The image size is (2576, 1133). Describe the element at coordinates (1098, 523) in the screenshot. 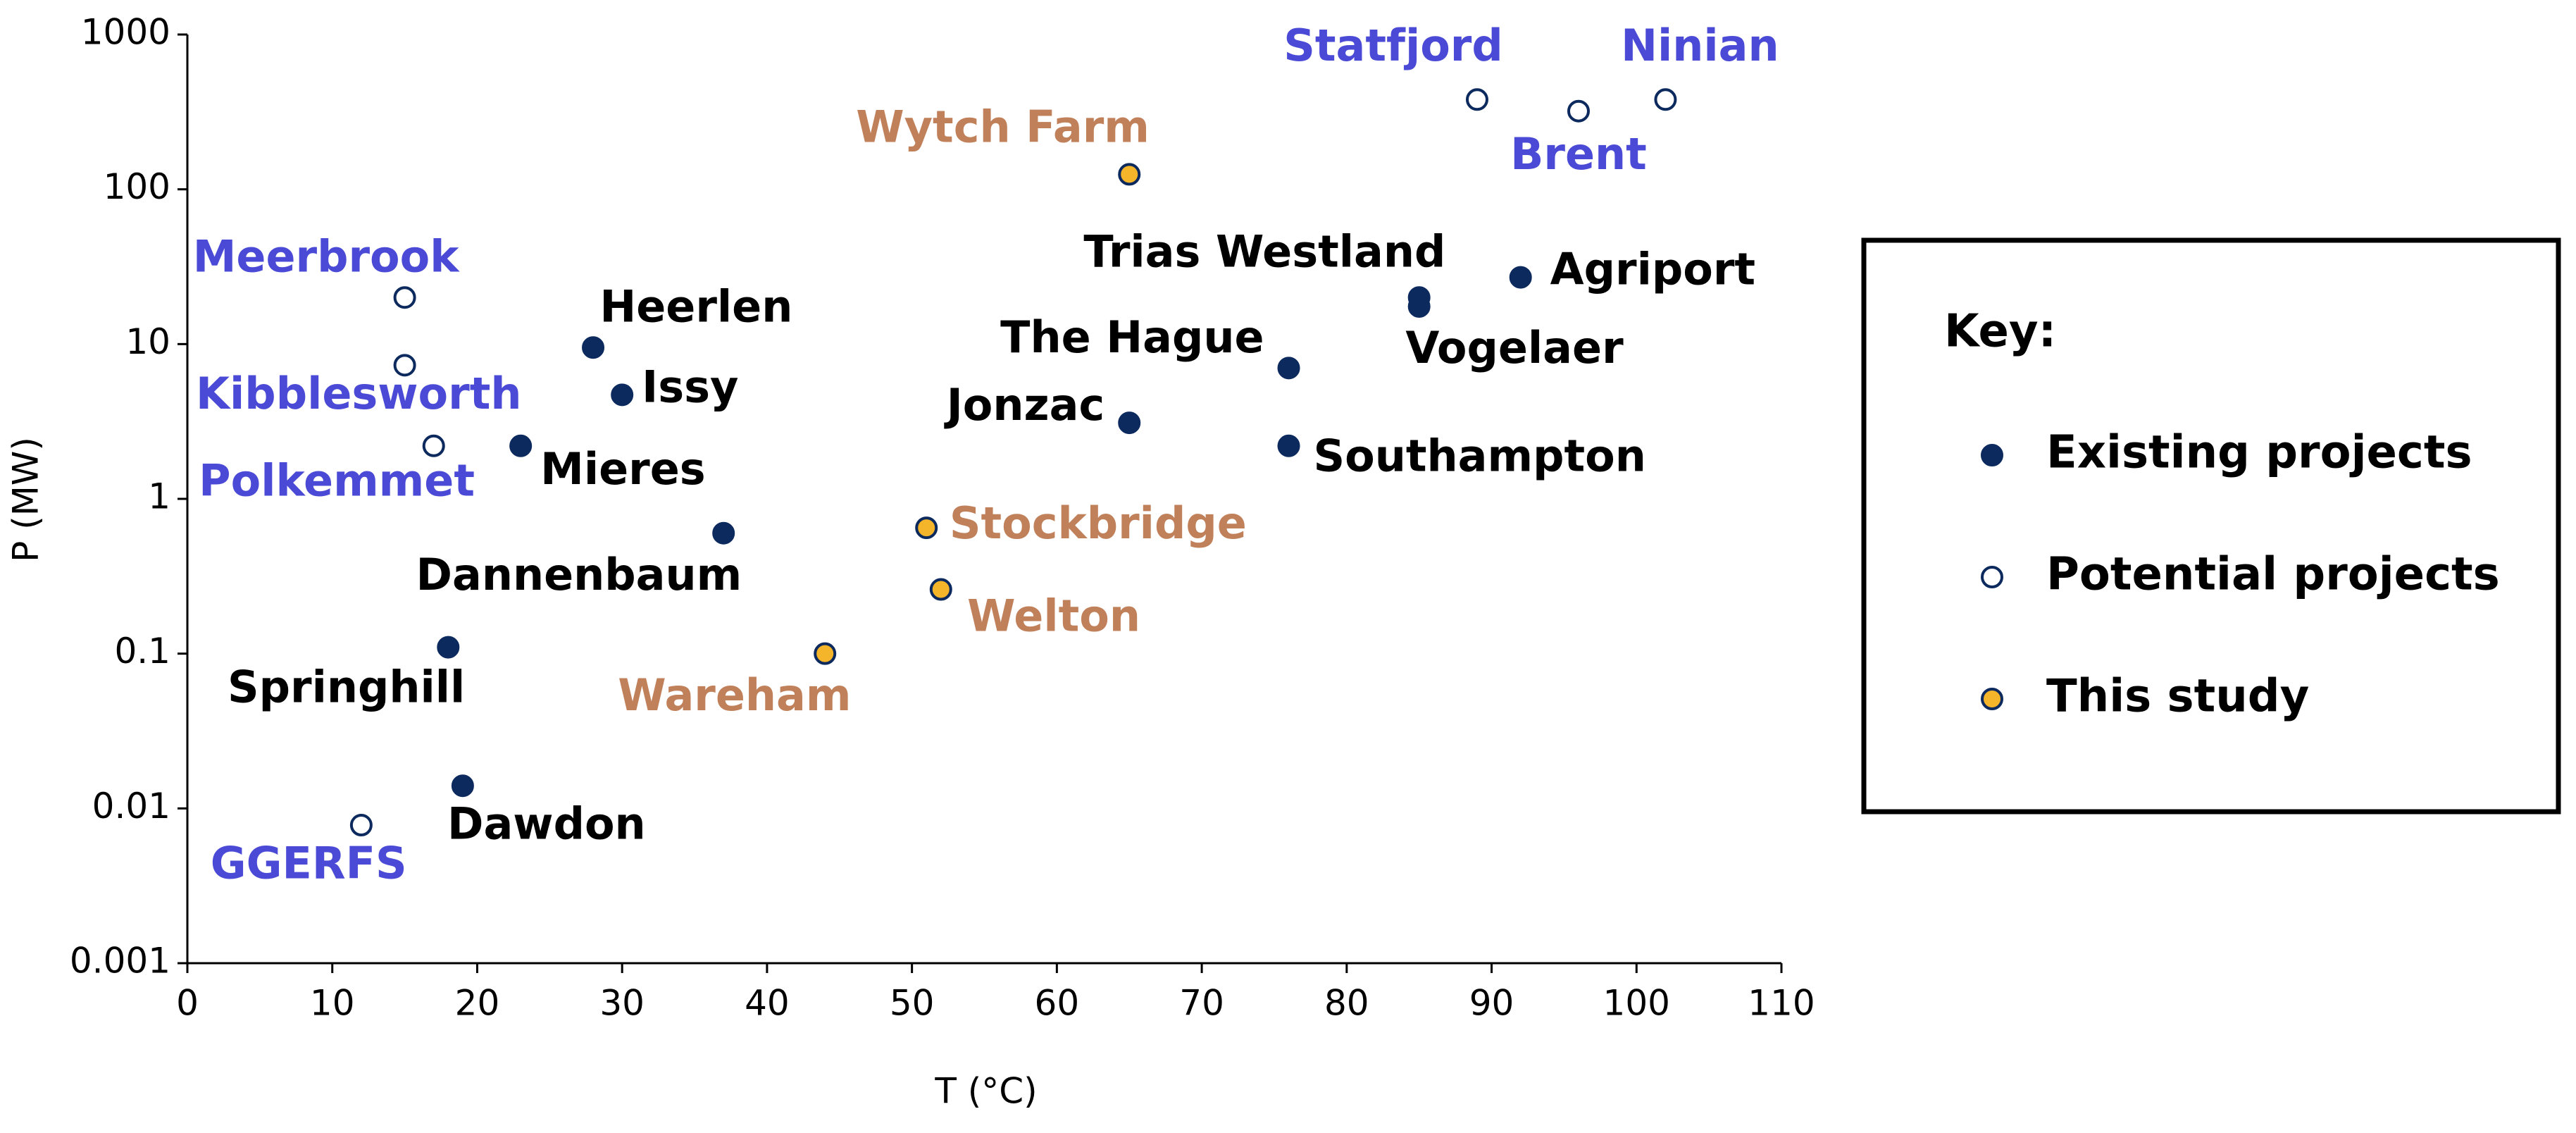

I see `point-label: Stockbridge` at that location.